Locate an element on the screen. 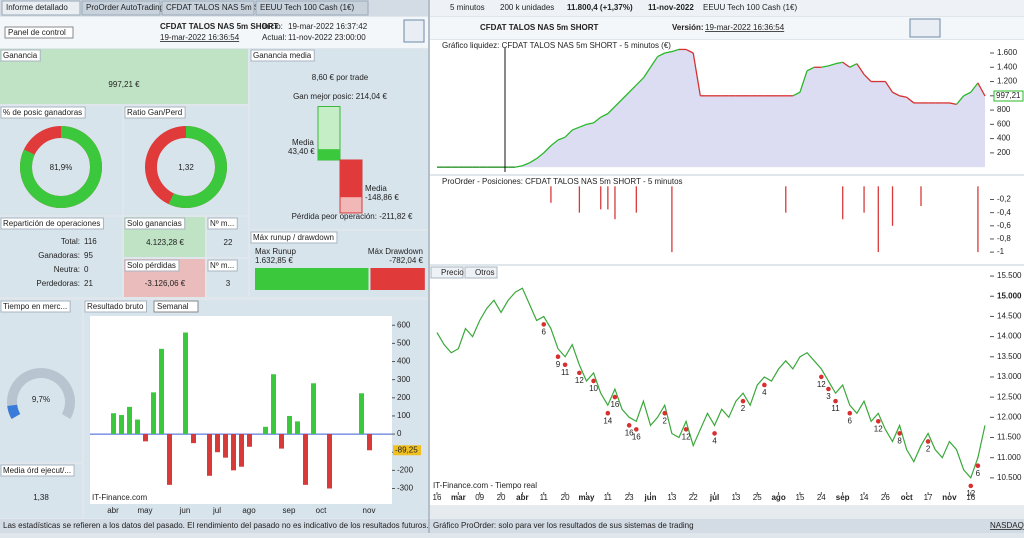 Image resolution: width=1024 pixels, height=538 pixels. x-tick-label: ago is located at coordinates (249, 510).